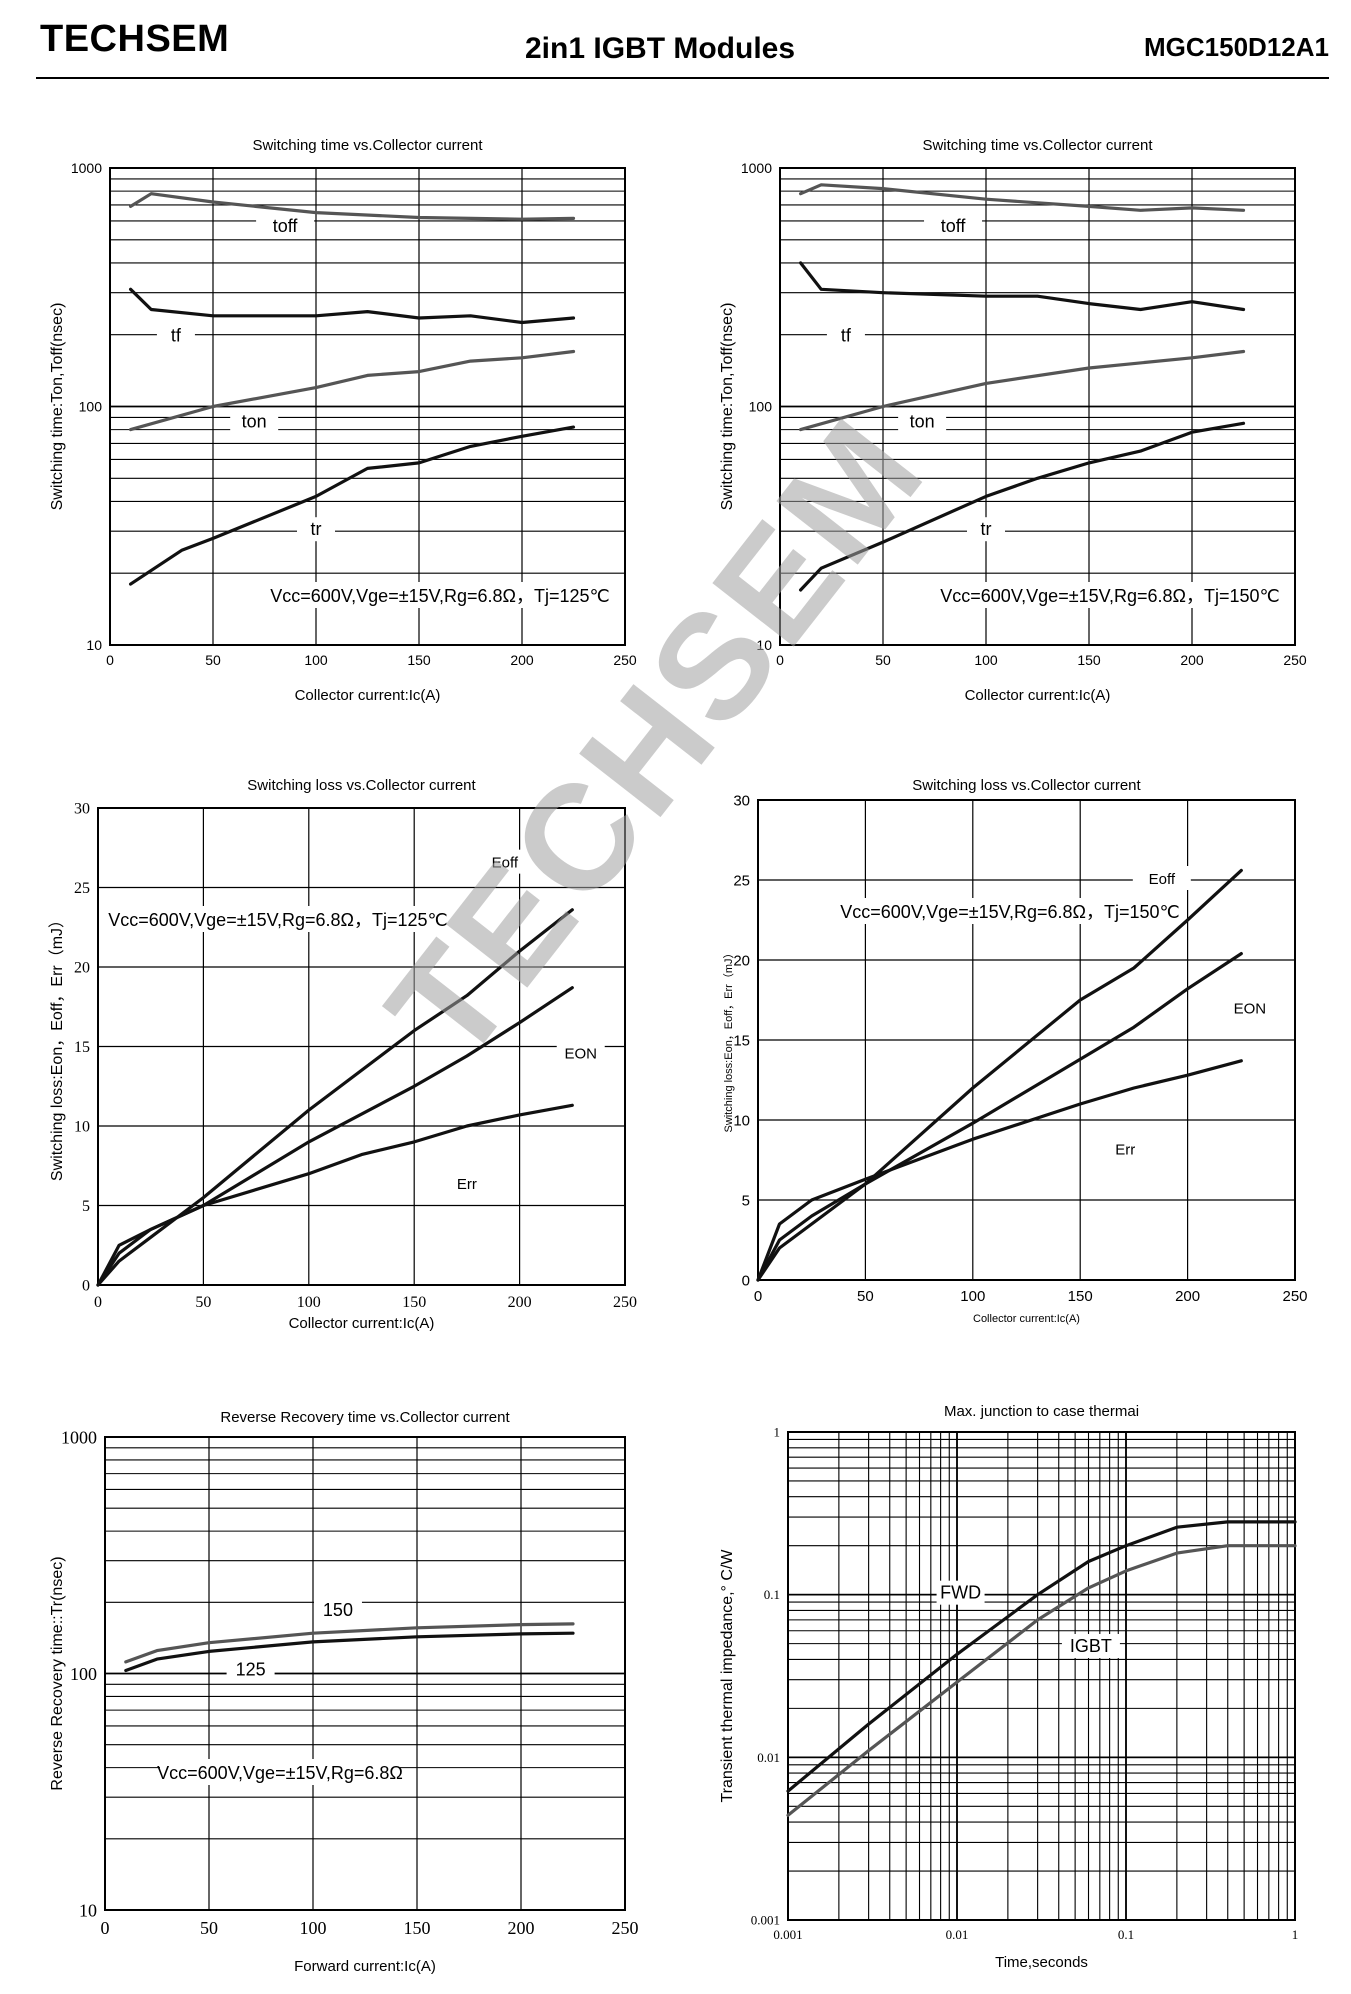 The width and height of the screenshot is (1351, 1994). What do you see at coordinates (1126, 1934) in the screenshot?
I see `x-tick-label: 0.1` at bounding box center [1126, 1934].